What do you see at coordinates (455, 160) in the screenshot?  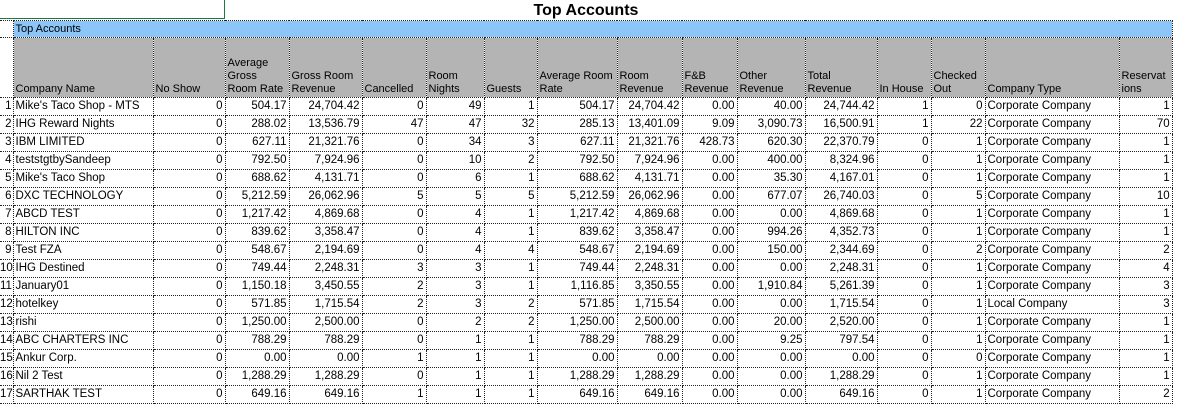 I see `table-cell: 10` at bounding box center [455, 160].